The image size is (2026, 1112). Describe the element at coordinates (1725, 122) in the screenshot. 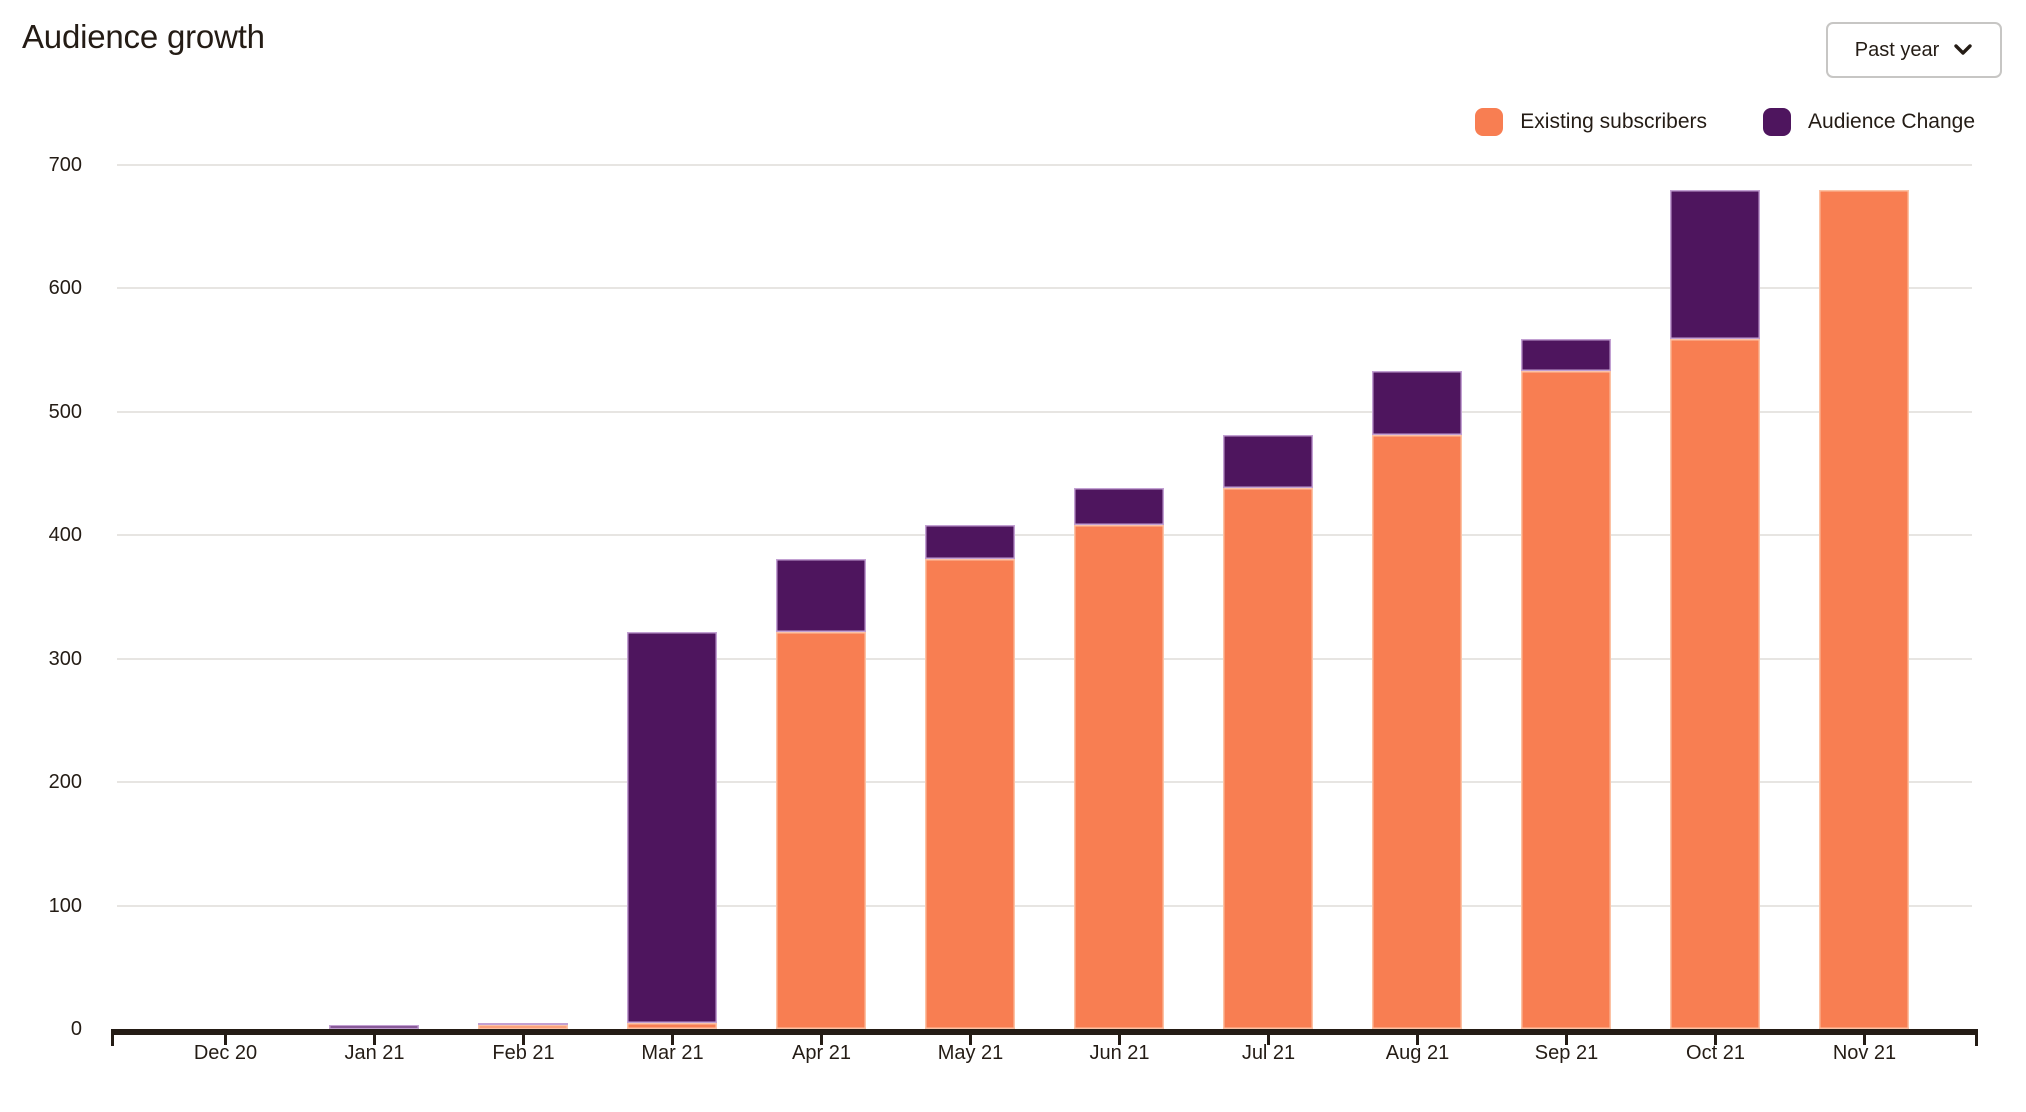

I see `chart-legend: Existing subscribers Audience Change` at that location.